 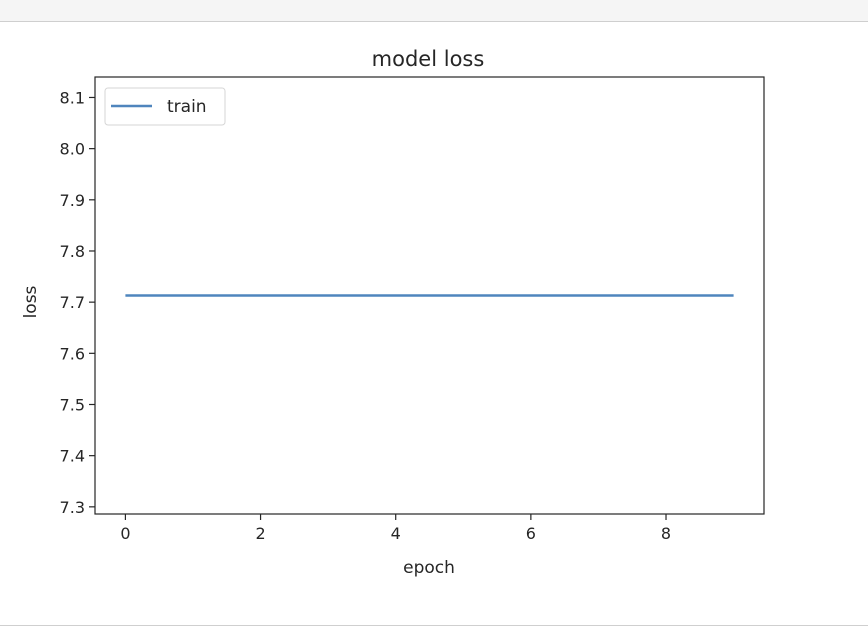 I want to click on legend-box, so click(x=165, y=106).